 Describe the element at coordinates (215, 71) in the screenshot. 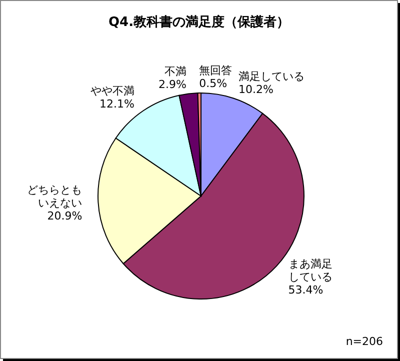

I see `slice-label: 無回答` at that location.